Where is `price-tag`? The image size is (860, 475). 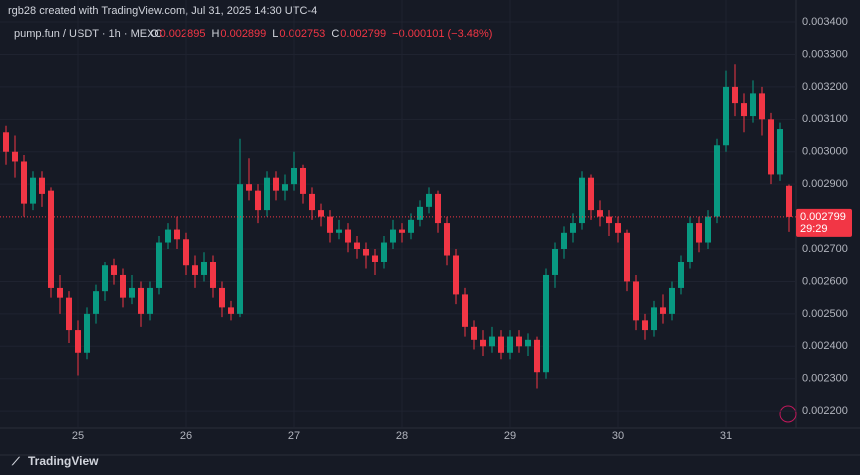
price-tag is located at coordinates (824, 222).